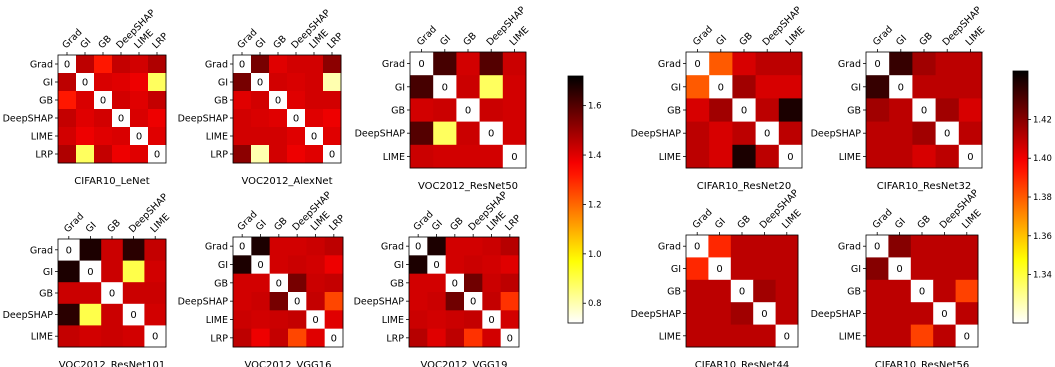 Image resolution: width=1055 pixels, height=367 pixels. What do you see at coordinates (1020, 197) in the screenshot?
I see `colorbar-gradient` at bounding box center [1020, 197].